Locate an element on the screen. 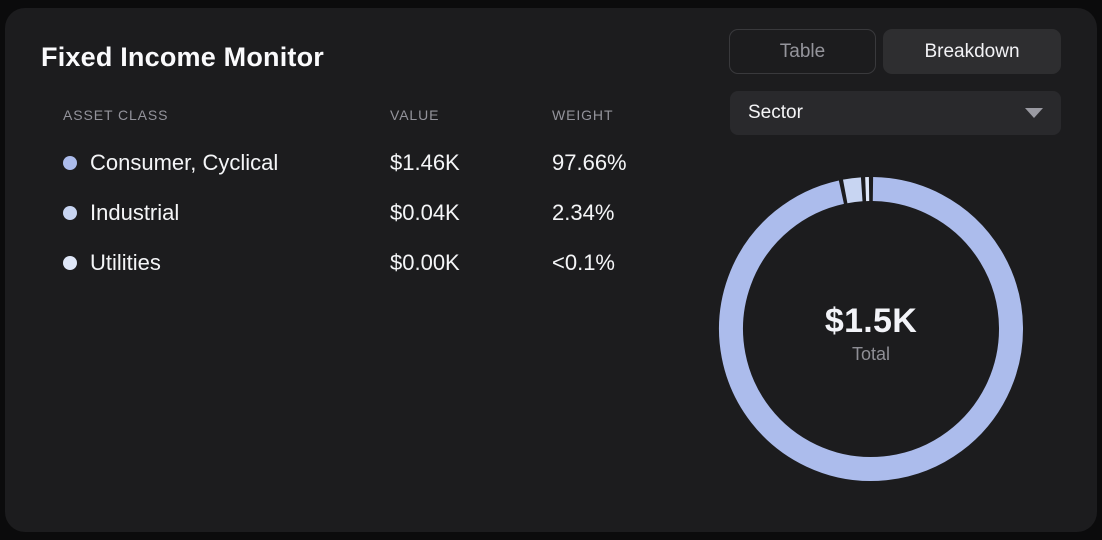 Image resolution: width=1102 pixels, height=540 pixels. column-header-weight: WEIGHT is located at coordinates (583, 115).